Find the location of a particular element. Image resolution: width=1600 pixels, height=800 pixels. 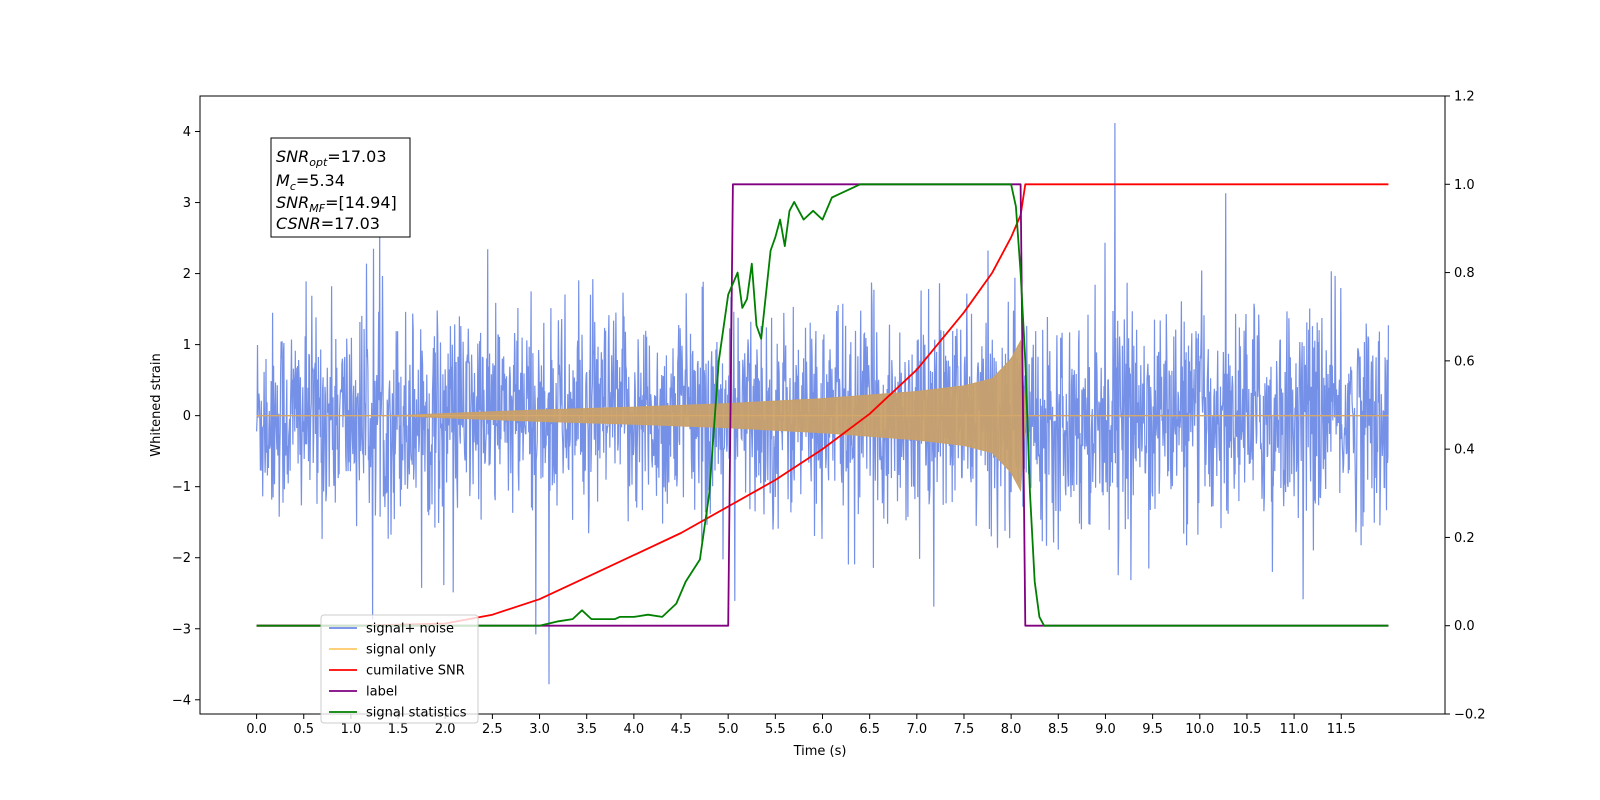

legend-label: cumilative SNR is located at coordinates (415, 671).